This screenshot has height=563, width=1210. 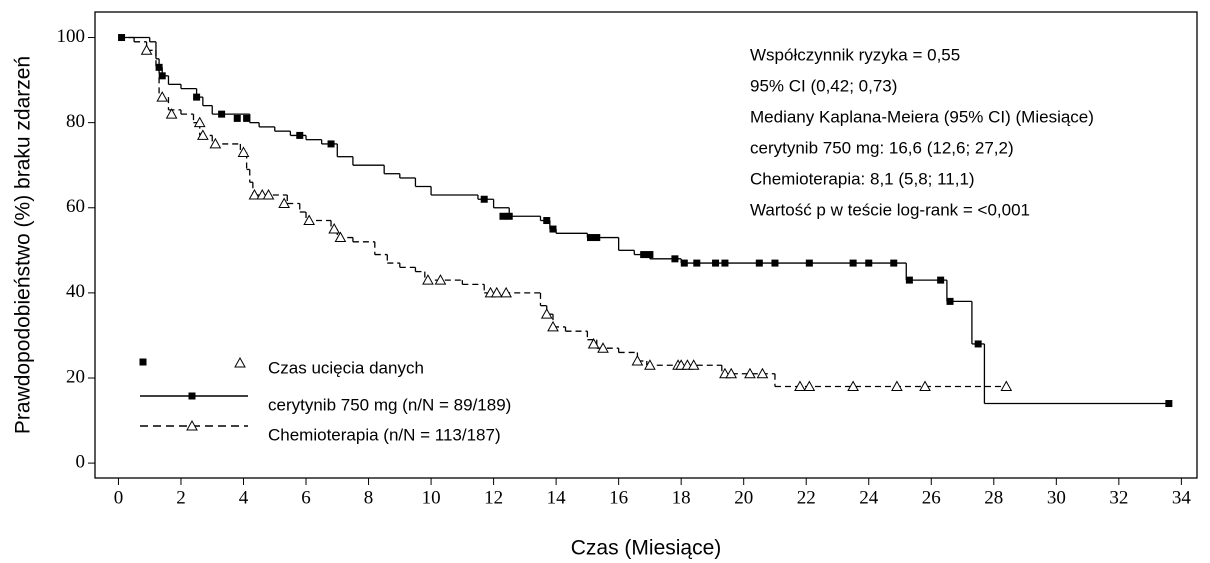 I want to click on annotation: Współczynnik ryzyka = 0,55, so click(x=855, y=54).